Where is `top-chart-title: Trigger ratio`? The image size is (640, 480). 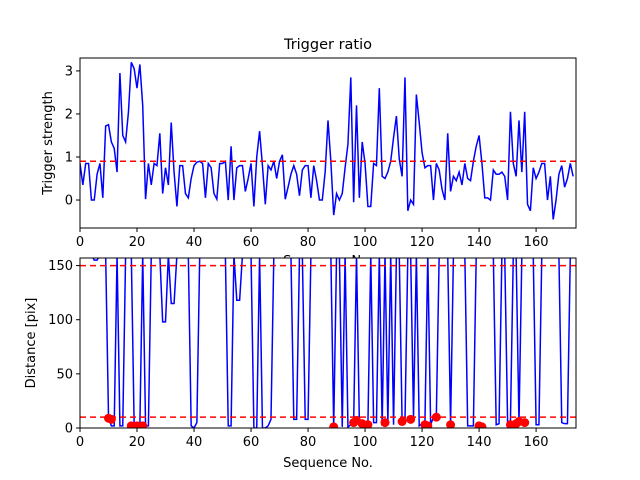 top-chart-title: Trigger ratio is located at coordinates (327, 45).